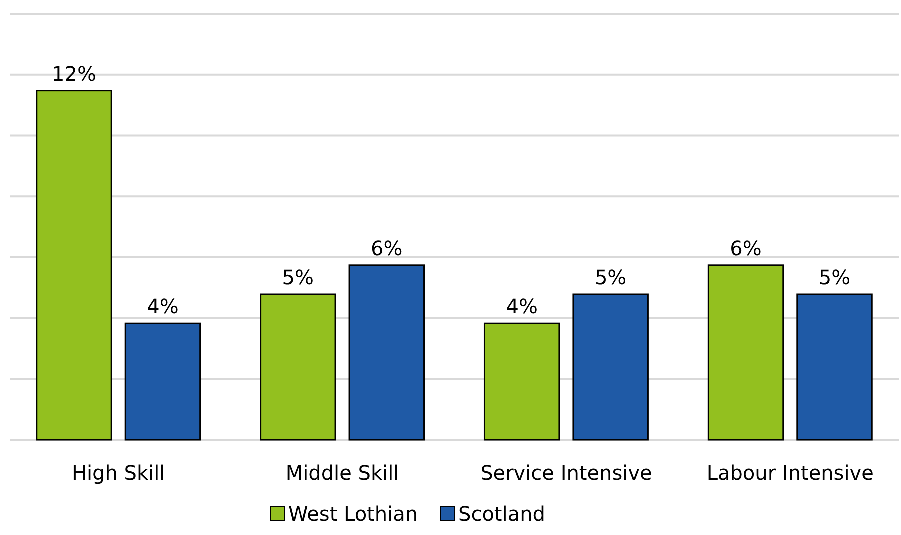 The height and width of the screenshot is (535, 901). I want to click on x-tick-label: Service Intensive, so click(566, 473).